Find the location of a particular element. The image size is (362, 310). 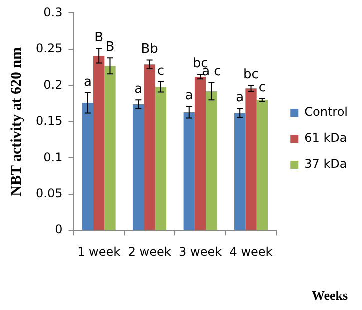

data-label: bc is located at coordinates (251, 75).